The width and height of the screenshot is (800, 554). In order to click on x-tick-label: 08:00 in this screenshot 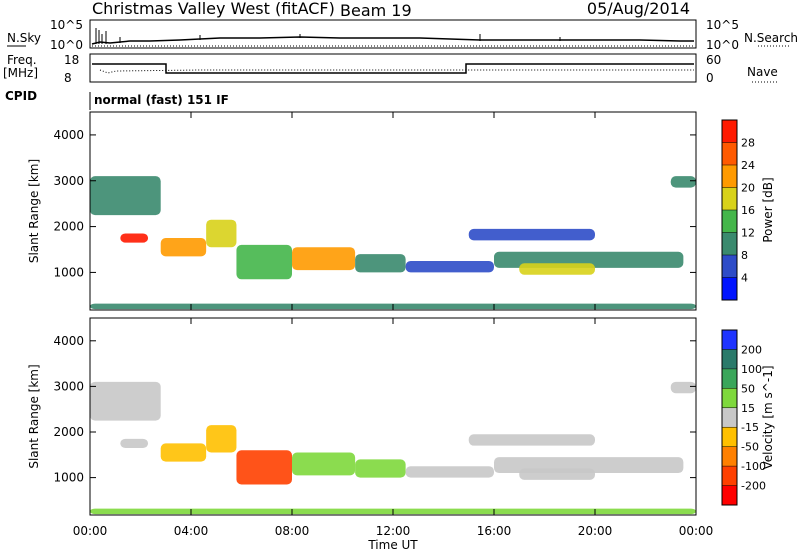, I will do `click(292, 531)`.